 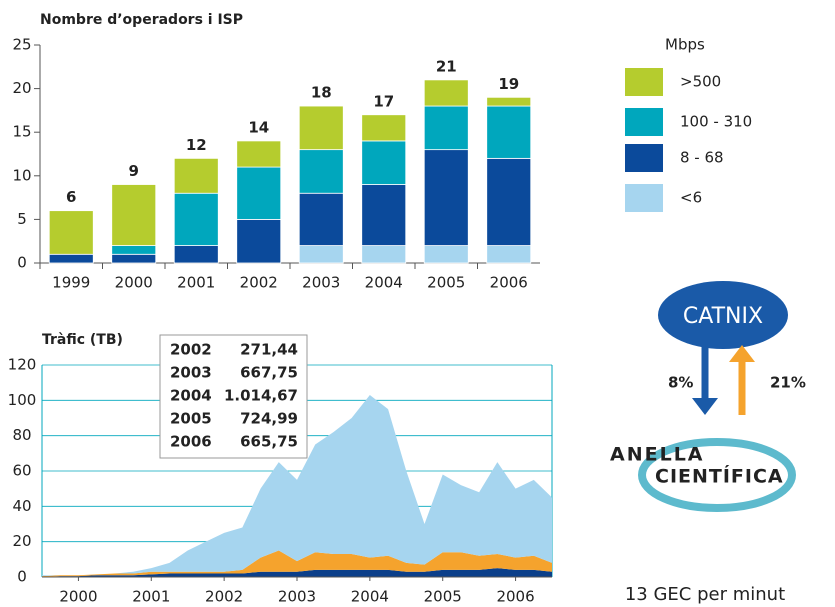 What do you see at coordinates (21, 132) in the screenshot?
I see `y-tick-label: 15` at bounding box center [21, 132].